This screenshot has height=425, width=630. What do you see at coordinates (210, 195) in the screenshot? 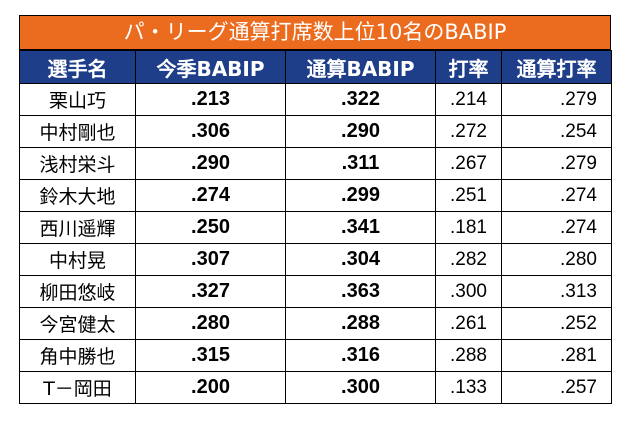
I see `season-babip: .274` at bounding box center [210, 195].